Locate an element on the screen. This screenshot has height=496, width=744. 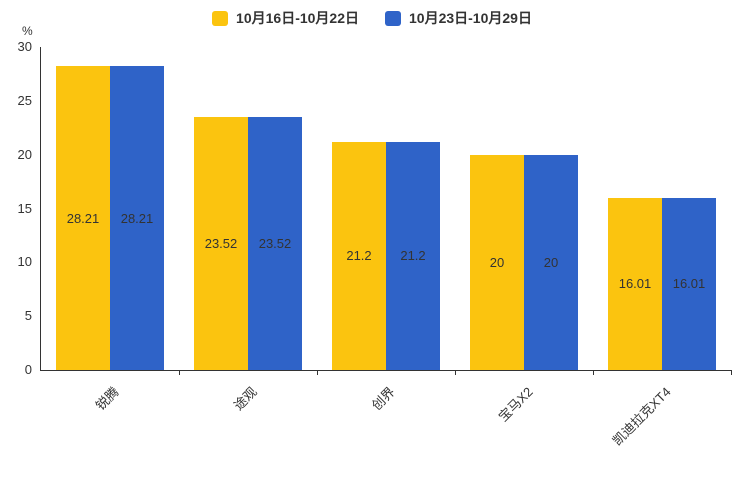
bar-series-0-创界: 21.2 is located at coordinates (359, 255).